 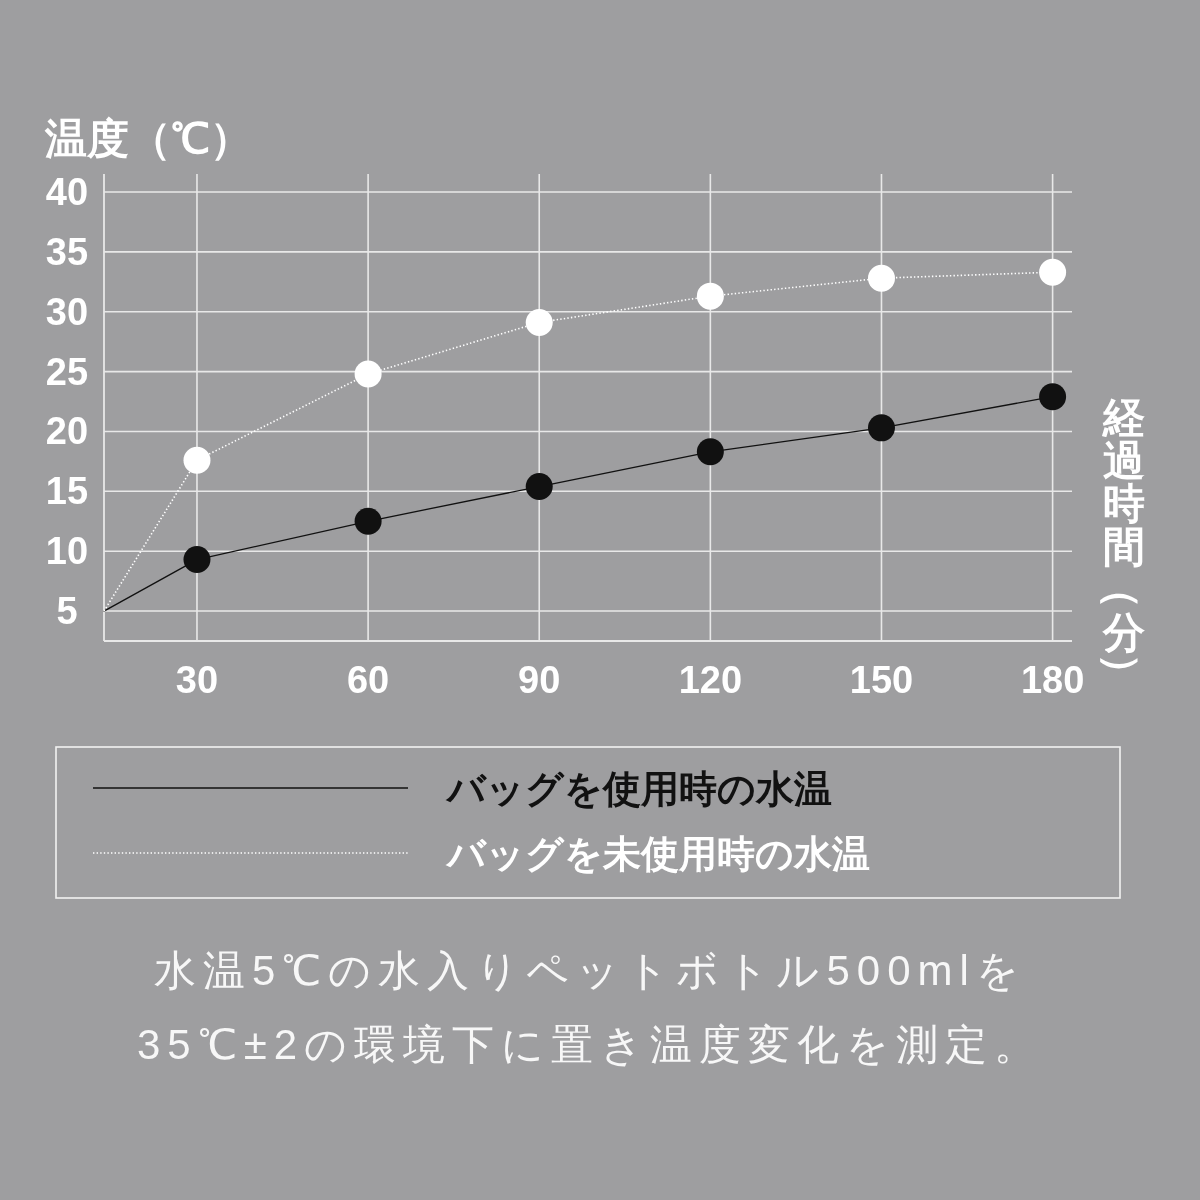 I want to click on y-tick-label: 5, so click(x=67, y=611).